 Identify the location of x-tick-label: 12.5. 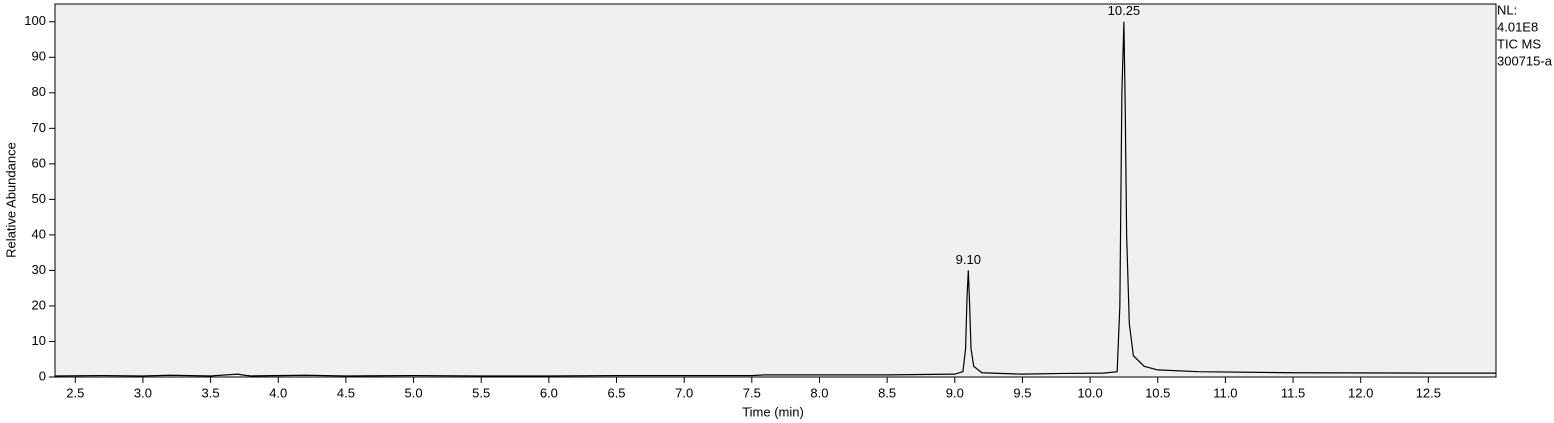
(1428, 392).